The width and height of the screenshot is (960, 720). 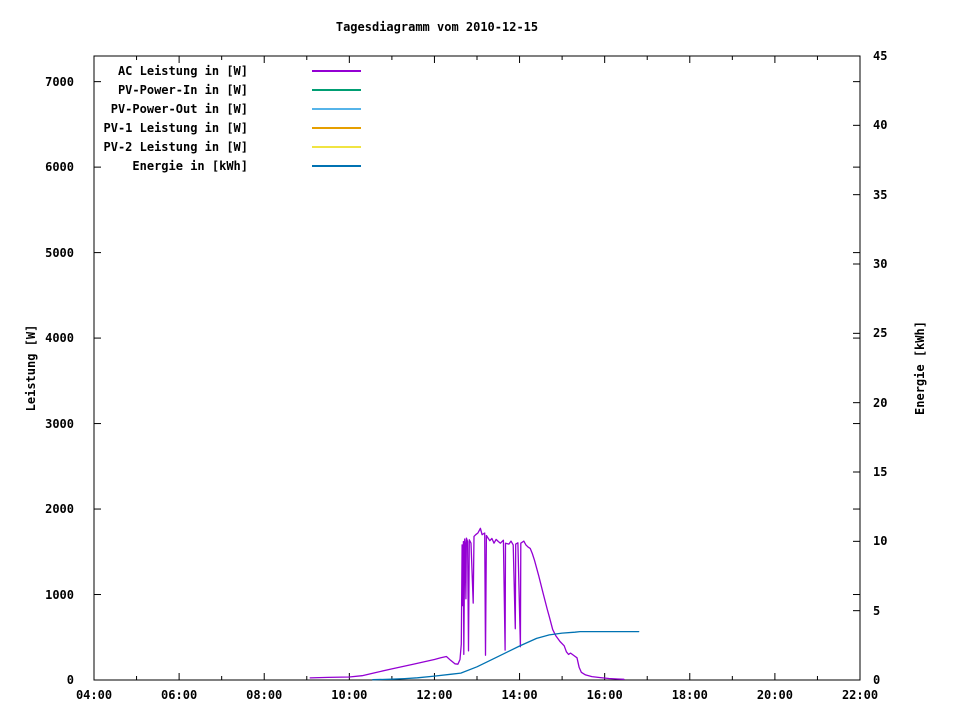 What do you see at coordinates (437, 27) in the screenshot?
I see `chart-title: Tagesdiagramm vom 2010-12-15` at bounding box center [437, 27].